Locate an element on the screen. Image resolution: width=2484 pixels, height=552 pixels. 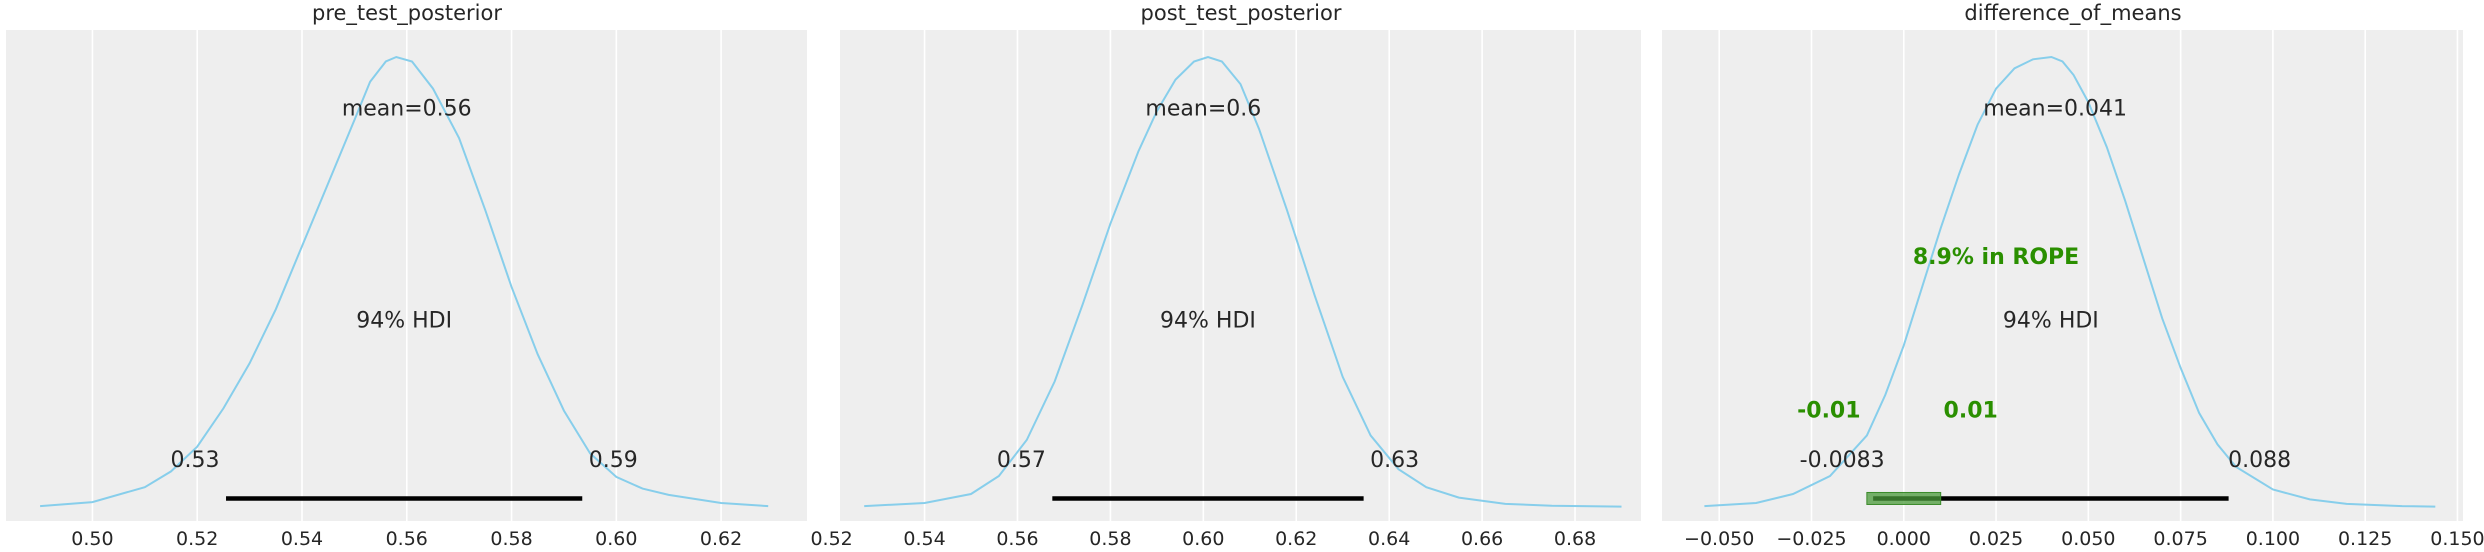
mean-label: mean=0.041 is located at coordinates (2055, 109).